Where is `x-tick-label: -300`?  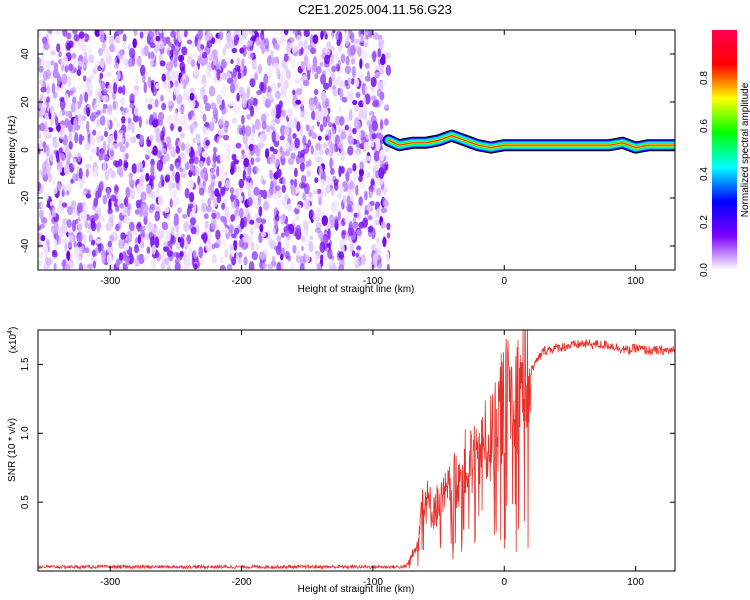
x-tick-label: -300 is located at coordinates (110, 281).